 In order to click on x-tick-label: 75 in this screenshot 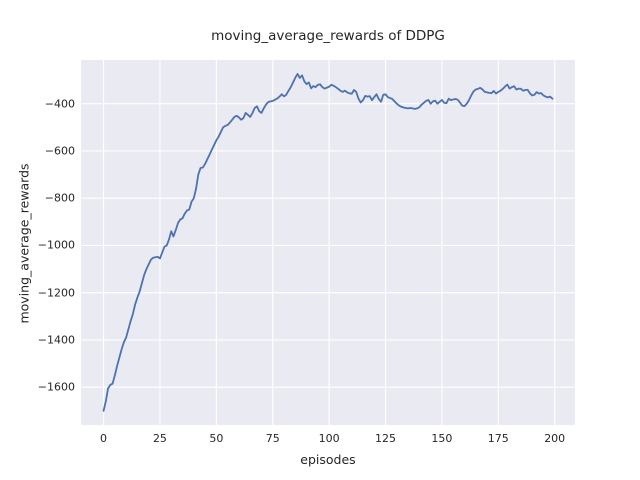, I will do `click(272, 438)`.